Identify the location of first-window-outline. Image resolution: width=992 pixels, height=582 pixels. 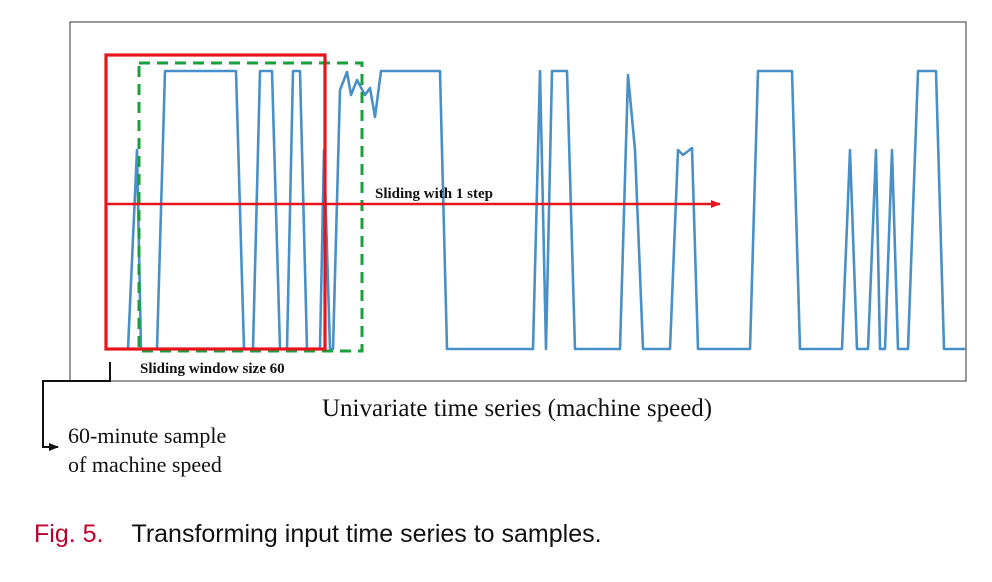
(215, 202).